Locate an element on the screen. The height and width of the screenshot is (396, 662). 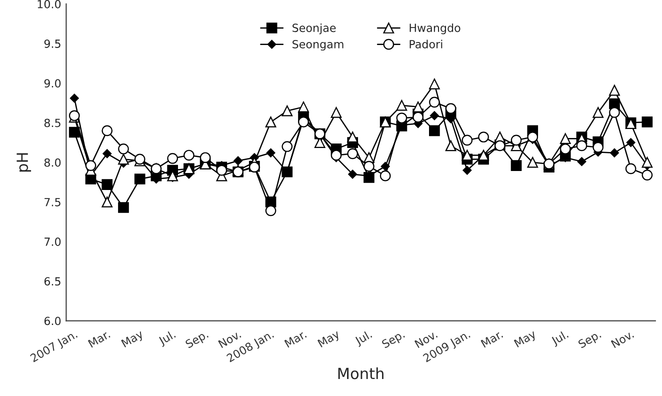
y-tick-label: 8.5 is located at coordinates (52, 123).